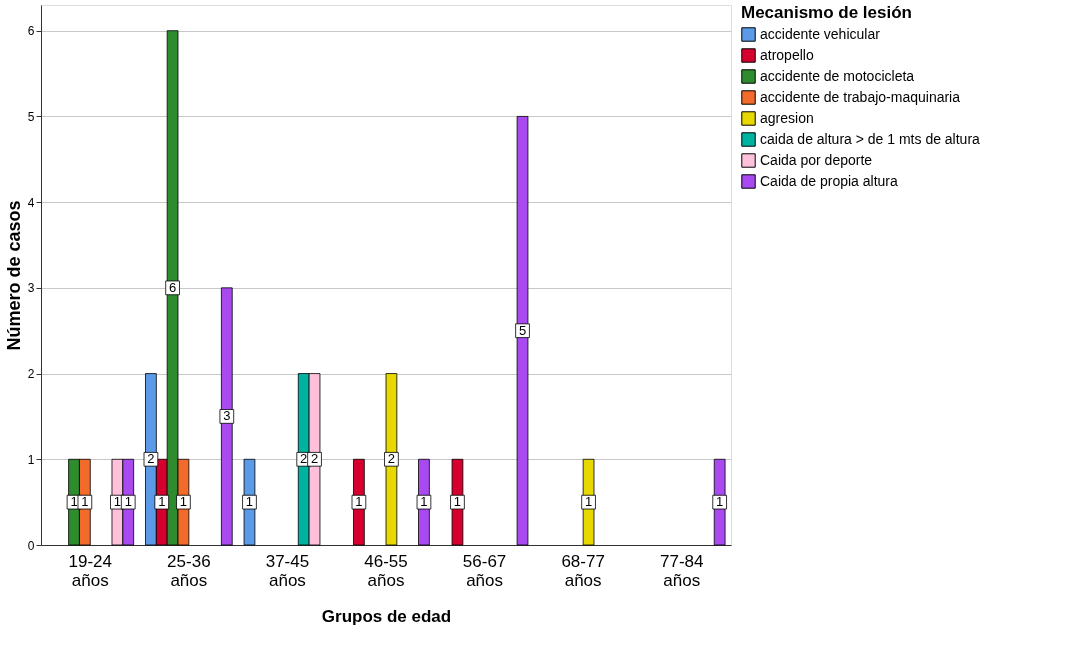 This screenshot has width=1073, height=671. I want to click on legend-label: accidente de trabajo-maquinaria, so click(860, 96).